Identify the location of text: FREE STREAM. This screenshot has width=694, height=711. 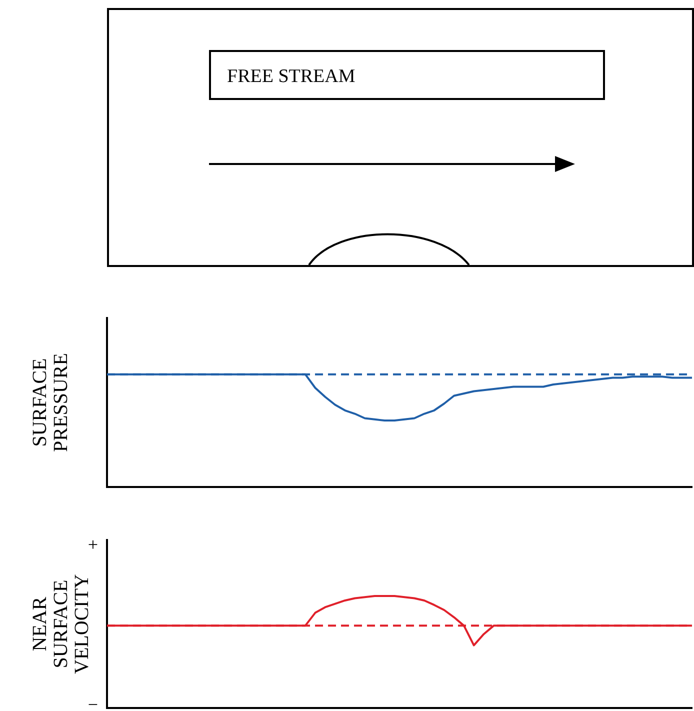
(407, 75).